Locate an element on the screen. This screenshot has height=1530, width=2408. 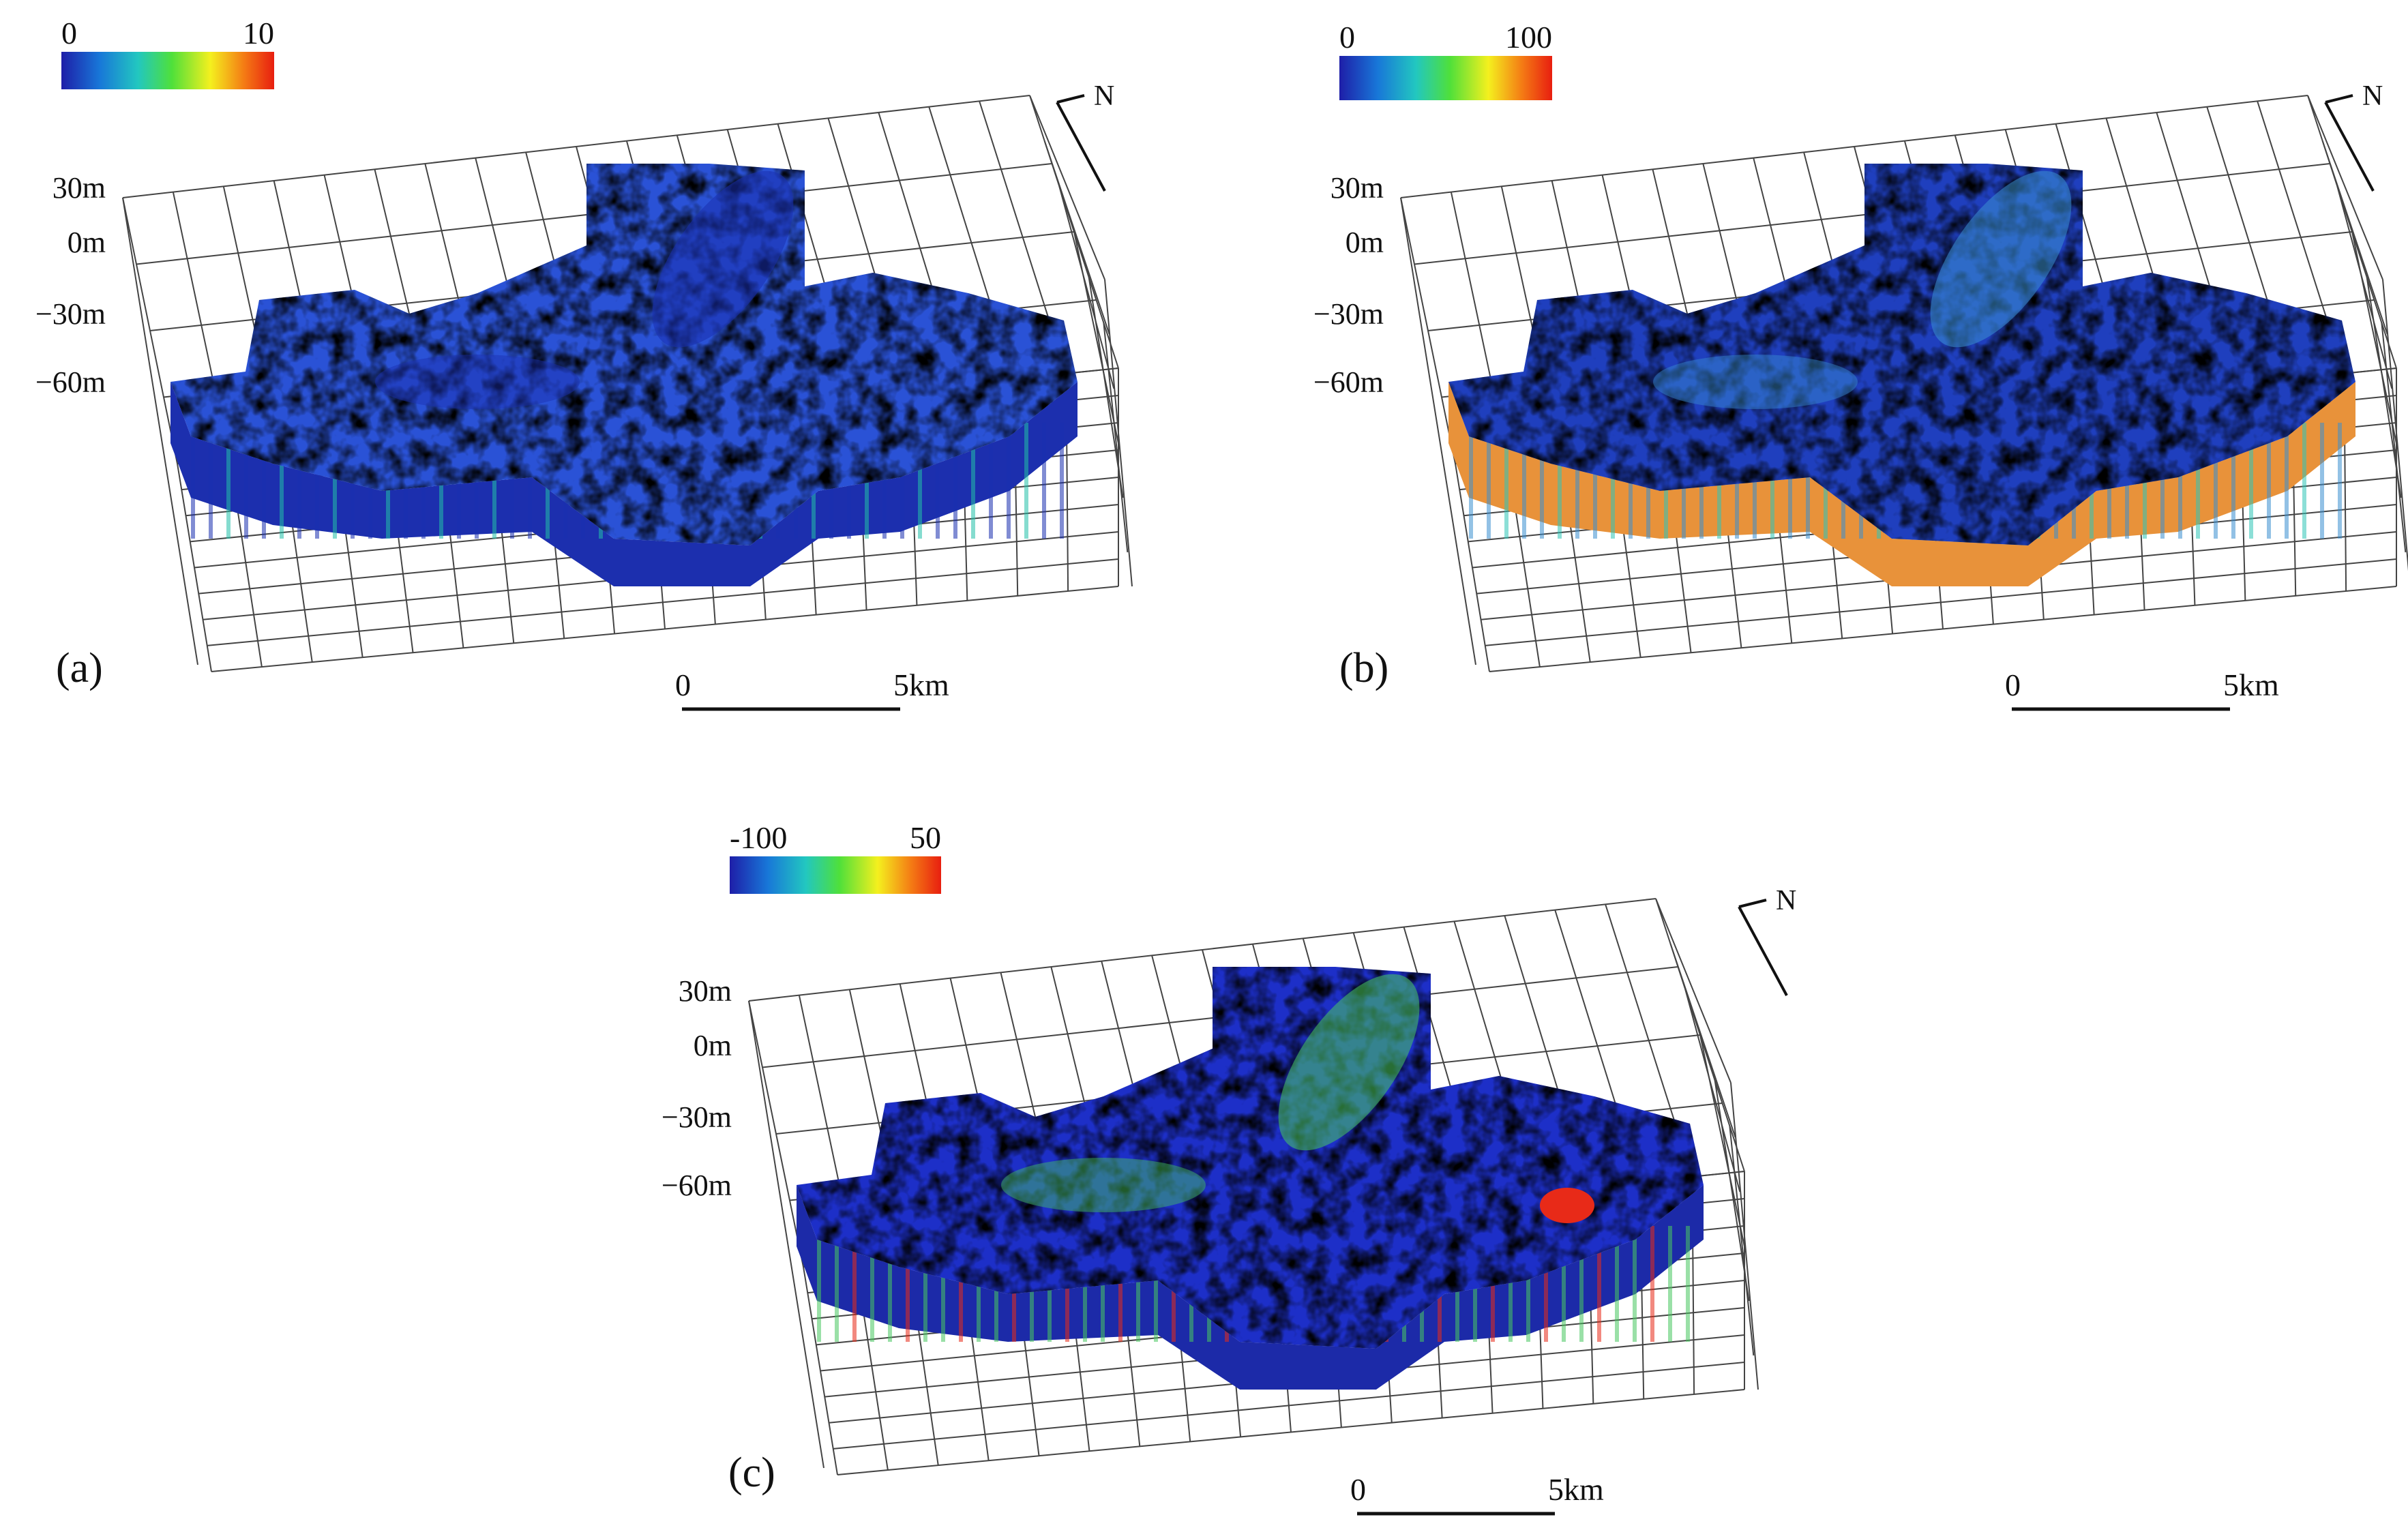
colorbar-b: 0 100 is located at coordinates (1445, 60).